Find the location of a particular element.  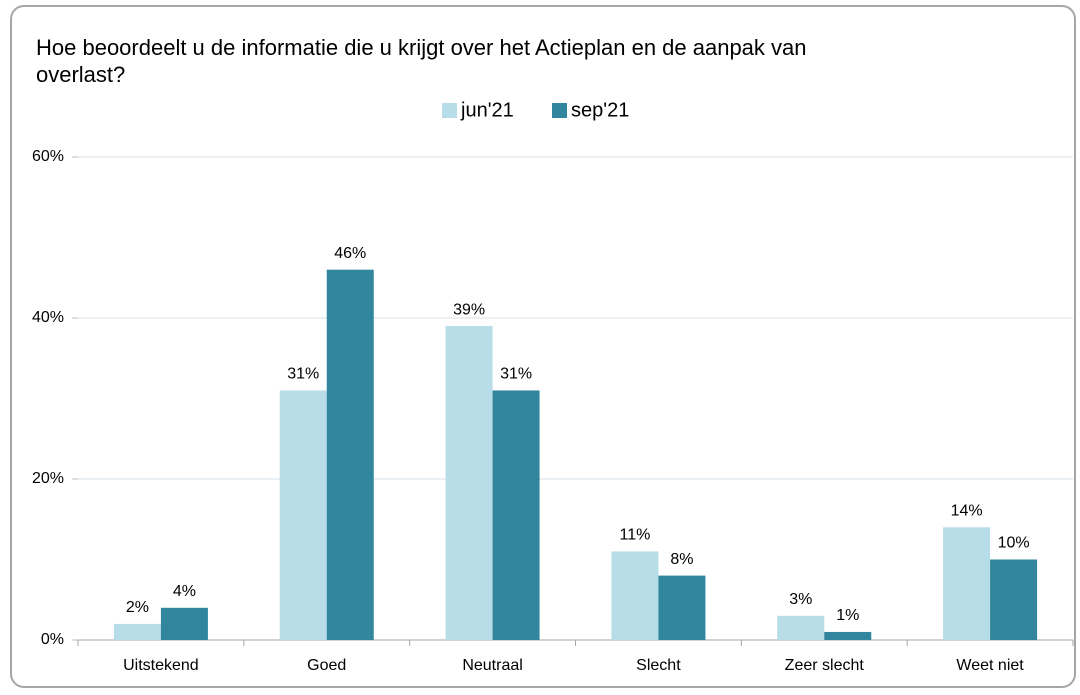

y-tick-label: 20% is located at coordinates (48, 478).